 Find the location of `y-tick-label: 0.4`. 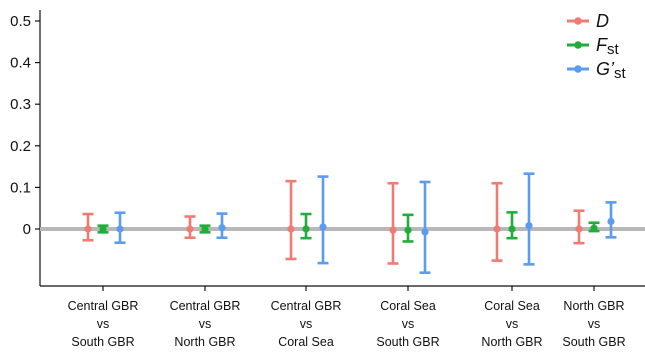

y-tick-label: 0.4 is located at coordinates (20, 63).